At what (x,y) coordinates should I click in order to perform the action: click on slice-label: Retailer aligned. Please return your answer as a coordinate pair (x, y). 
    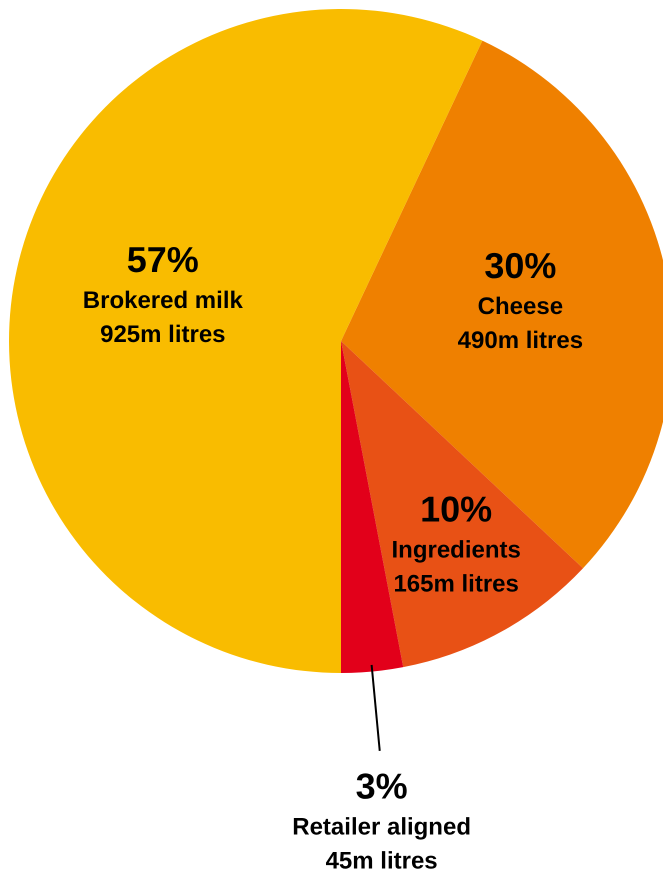
    Looking at the image, I should click on (381, 827).